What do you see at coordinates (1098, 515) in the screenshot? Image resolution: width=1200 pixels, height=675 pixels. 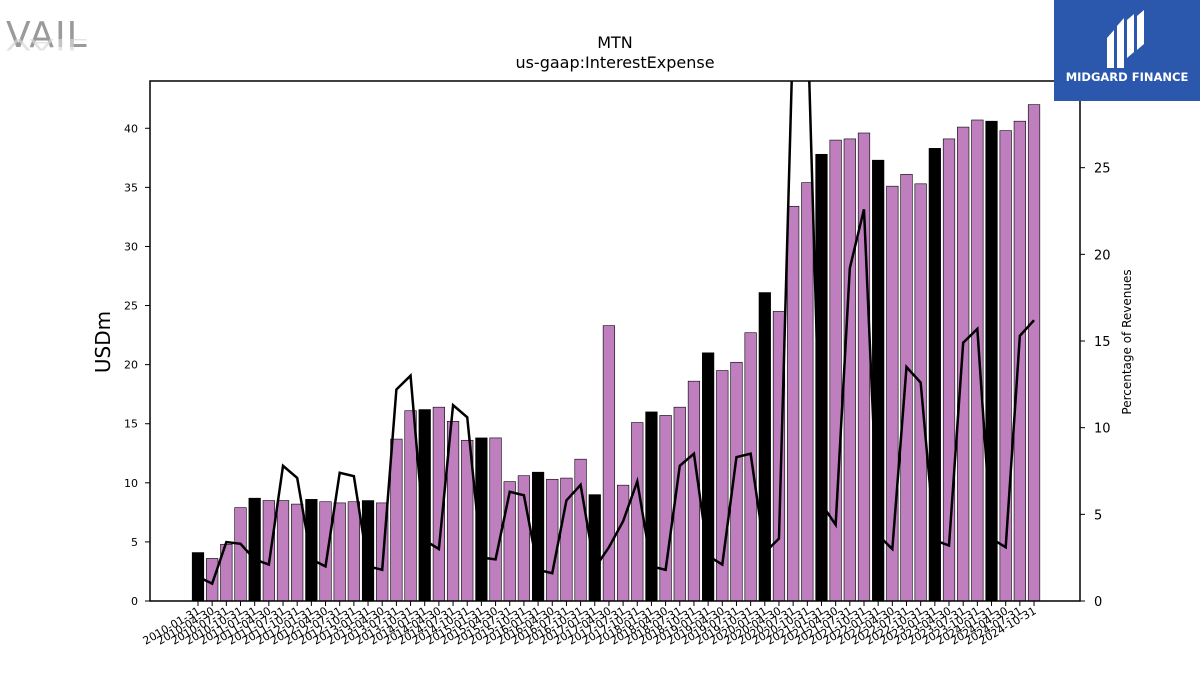 I see `y2-tick-label: 5` at bounding box center [1098, 515].